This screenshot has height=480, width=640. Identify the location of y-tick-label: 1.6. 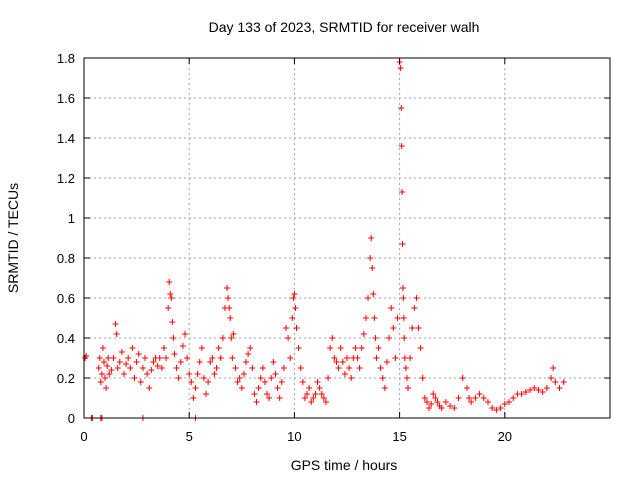
(66, 98).